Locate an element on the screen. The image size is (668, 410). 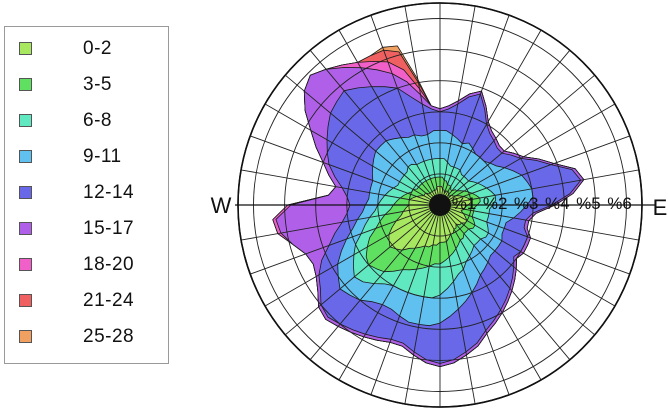
ring-label: %1 is located at coordinates (464, 203).